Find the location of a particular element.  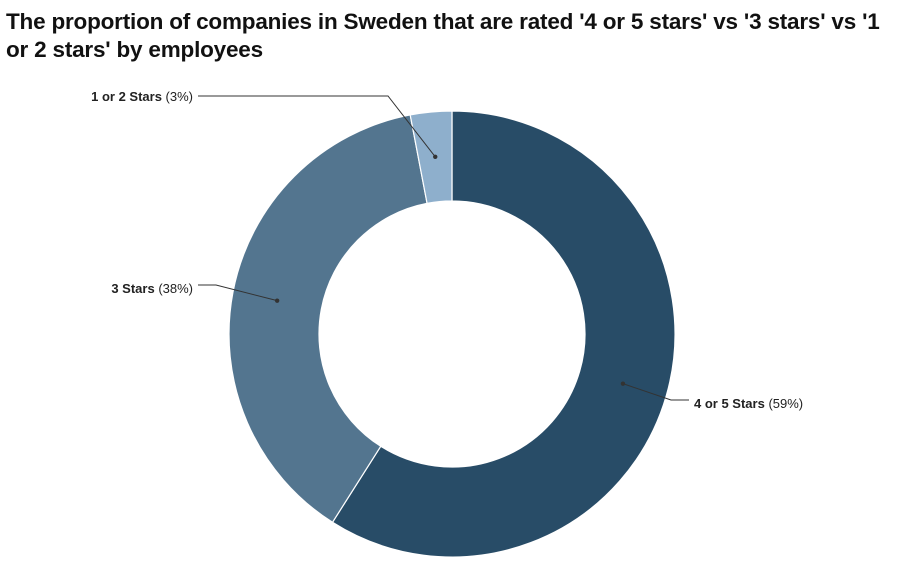

slice-label-value: (3%) is located at coordinates (179, 96).